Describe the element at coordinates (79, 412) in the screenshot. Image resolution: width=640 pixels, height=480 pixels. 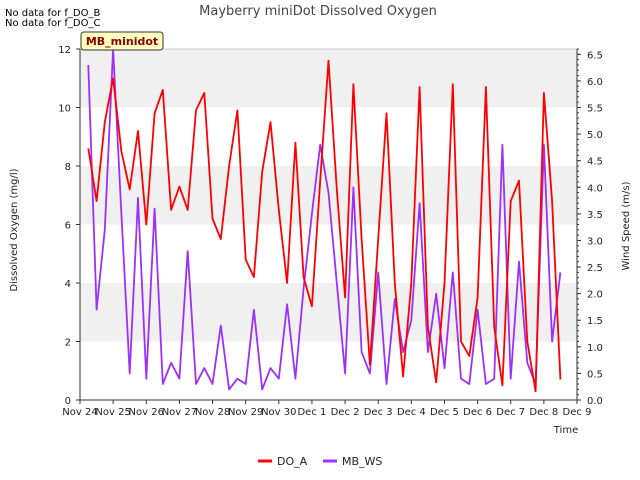
I see `x-tick-label: Nov 24` at that location.